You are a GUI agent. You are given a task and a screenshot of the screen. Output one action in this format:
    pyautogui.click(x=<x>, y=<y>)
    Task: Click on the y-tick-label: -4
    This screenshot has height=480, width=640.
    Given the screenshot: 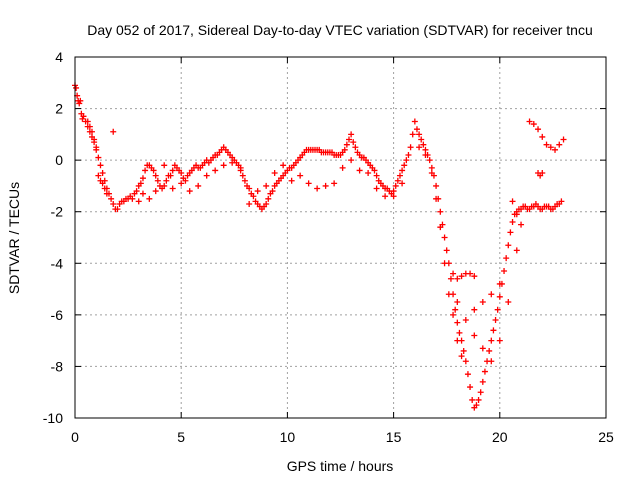 What is the action you would take?
    pyautogui.click(x=57, y=263)
    